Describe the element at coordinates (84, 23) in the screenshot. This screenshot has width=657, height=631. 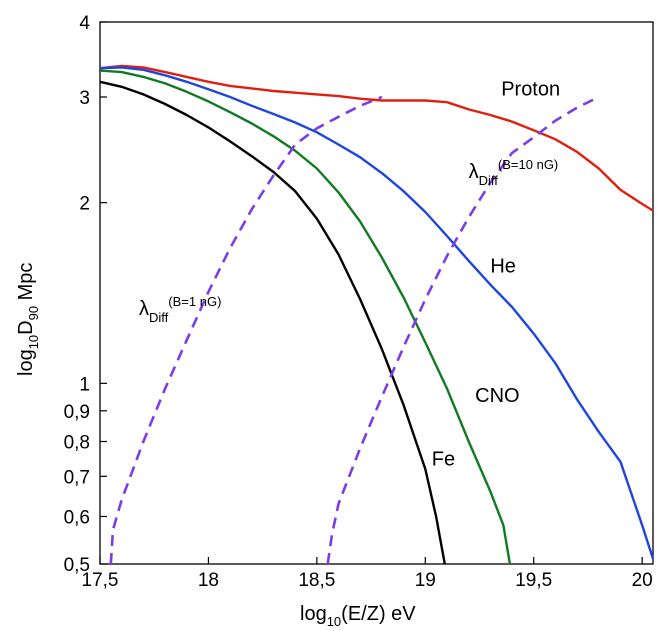
I see `y-tick-label: 4` at that location.